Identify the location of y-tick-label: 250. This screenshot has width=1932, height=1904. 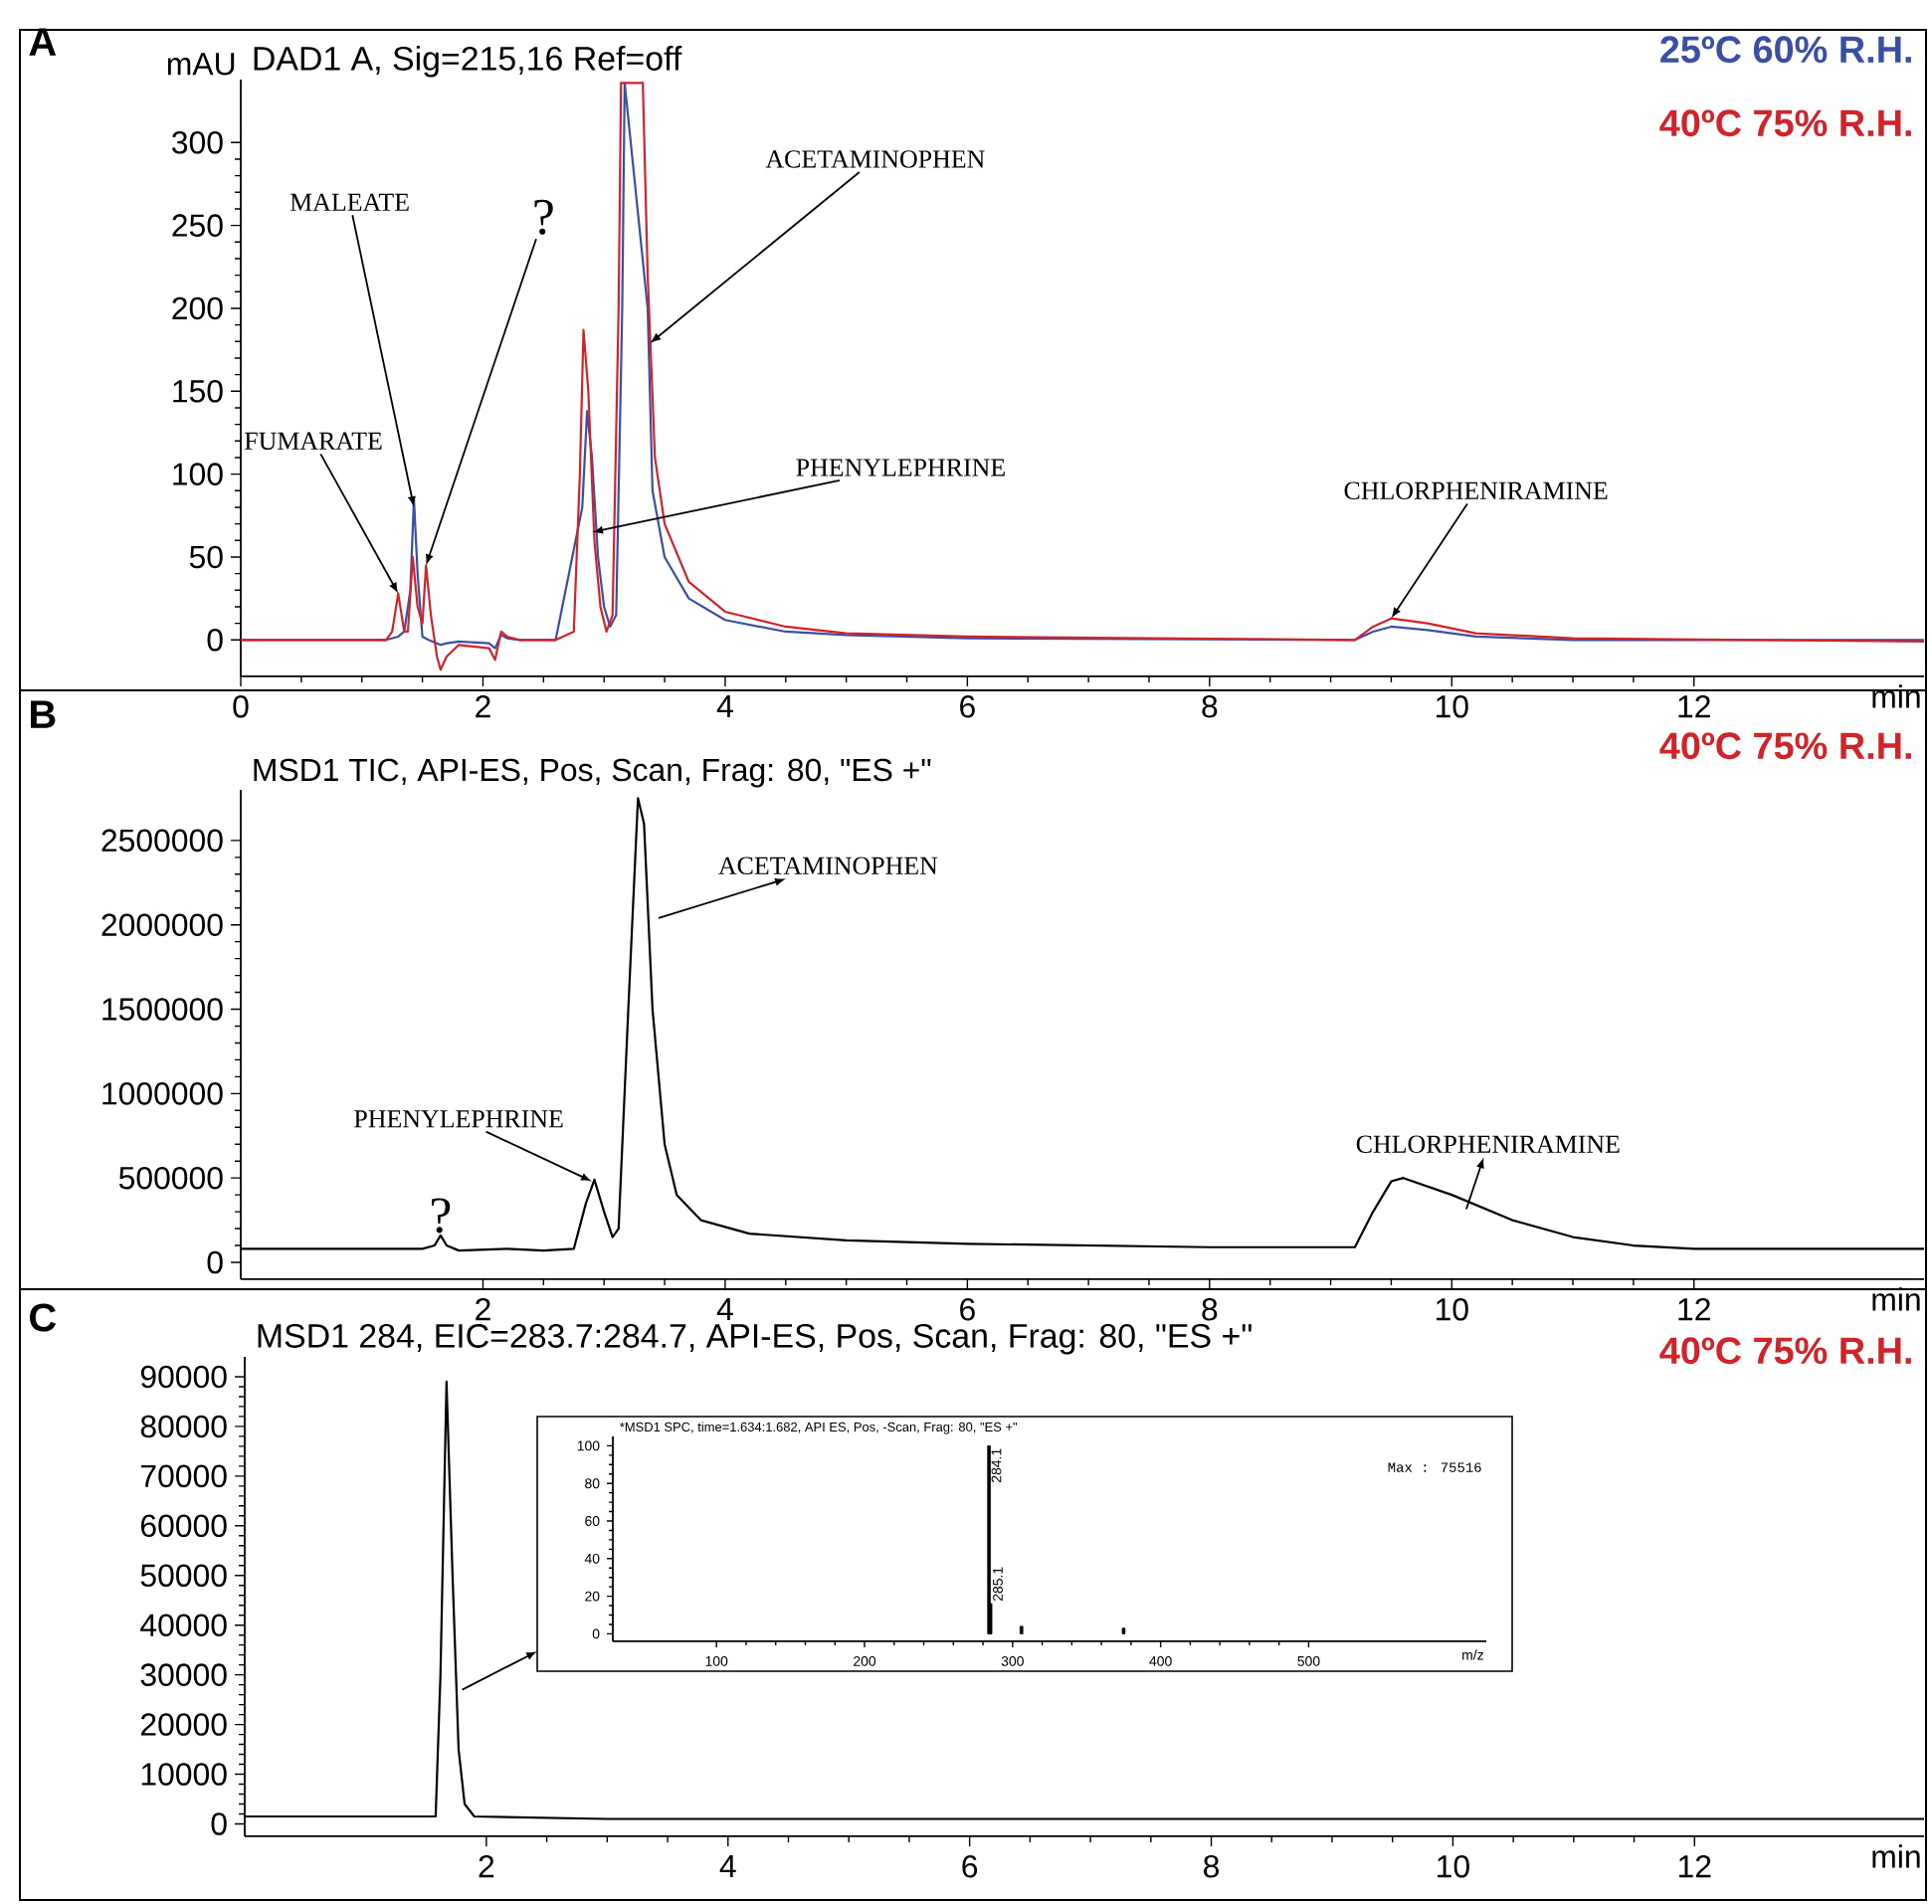
(197, 225).